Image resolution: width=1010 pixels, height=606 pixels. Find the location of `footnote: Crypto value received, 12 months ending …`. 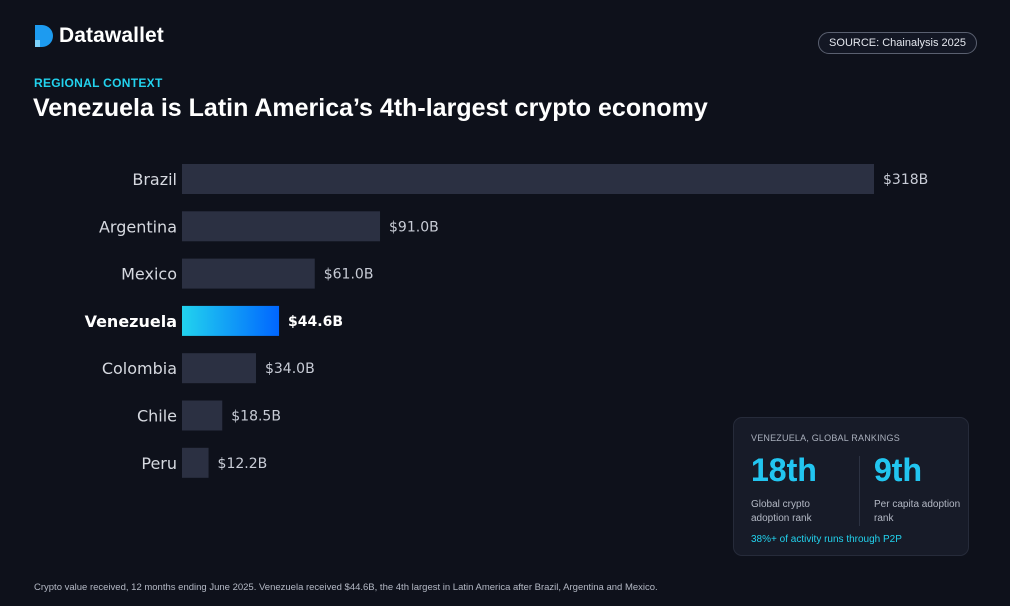

footnote: Crypto value received, 12 months ending … is located at coordinates (346, 587).